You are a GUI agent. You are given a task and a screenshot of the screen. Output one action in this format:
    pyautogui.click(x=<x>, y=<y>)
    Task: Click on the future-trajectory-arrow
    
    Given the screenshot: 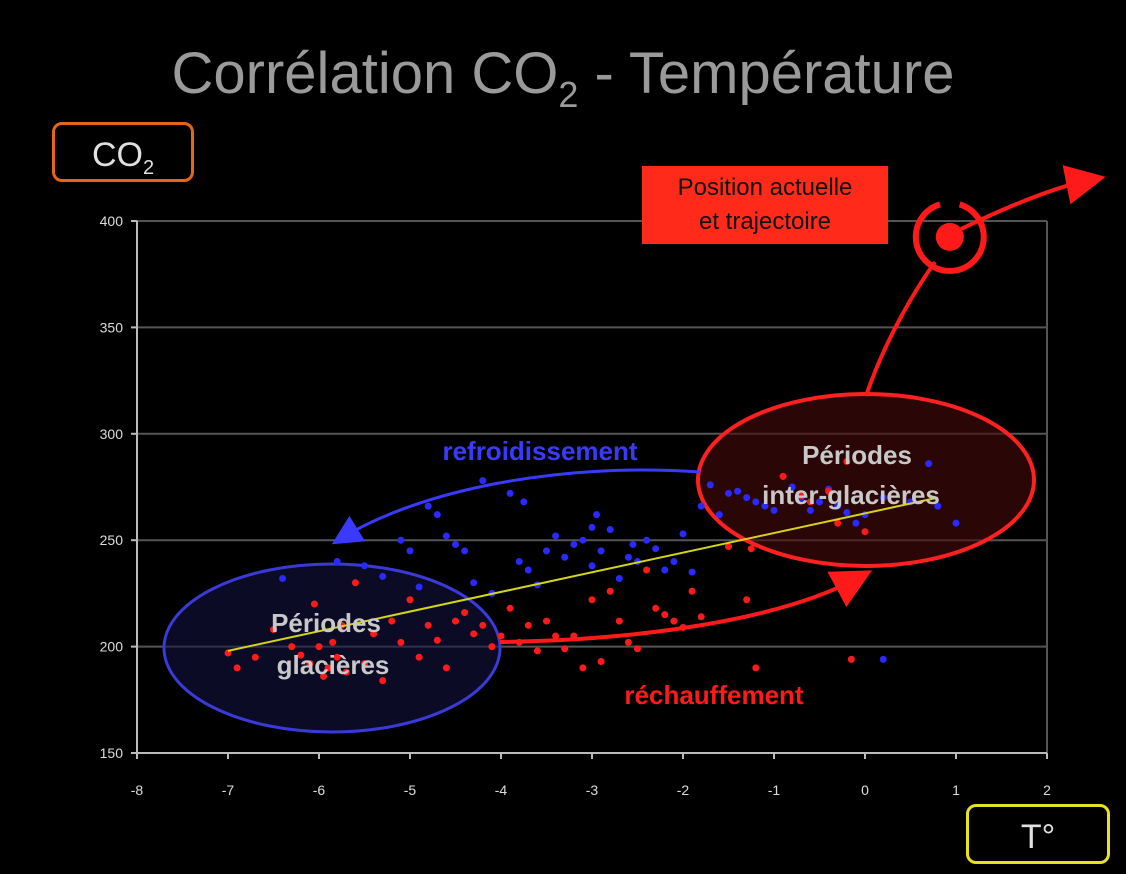 What is the action you would take?
    pyautogui.click(x=1030, y=199)
    